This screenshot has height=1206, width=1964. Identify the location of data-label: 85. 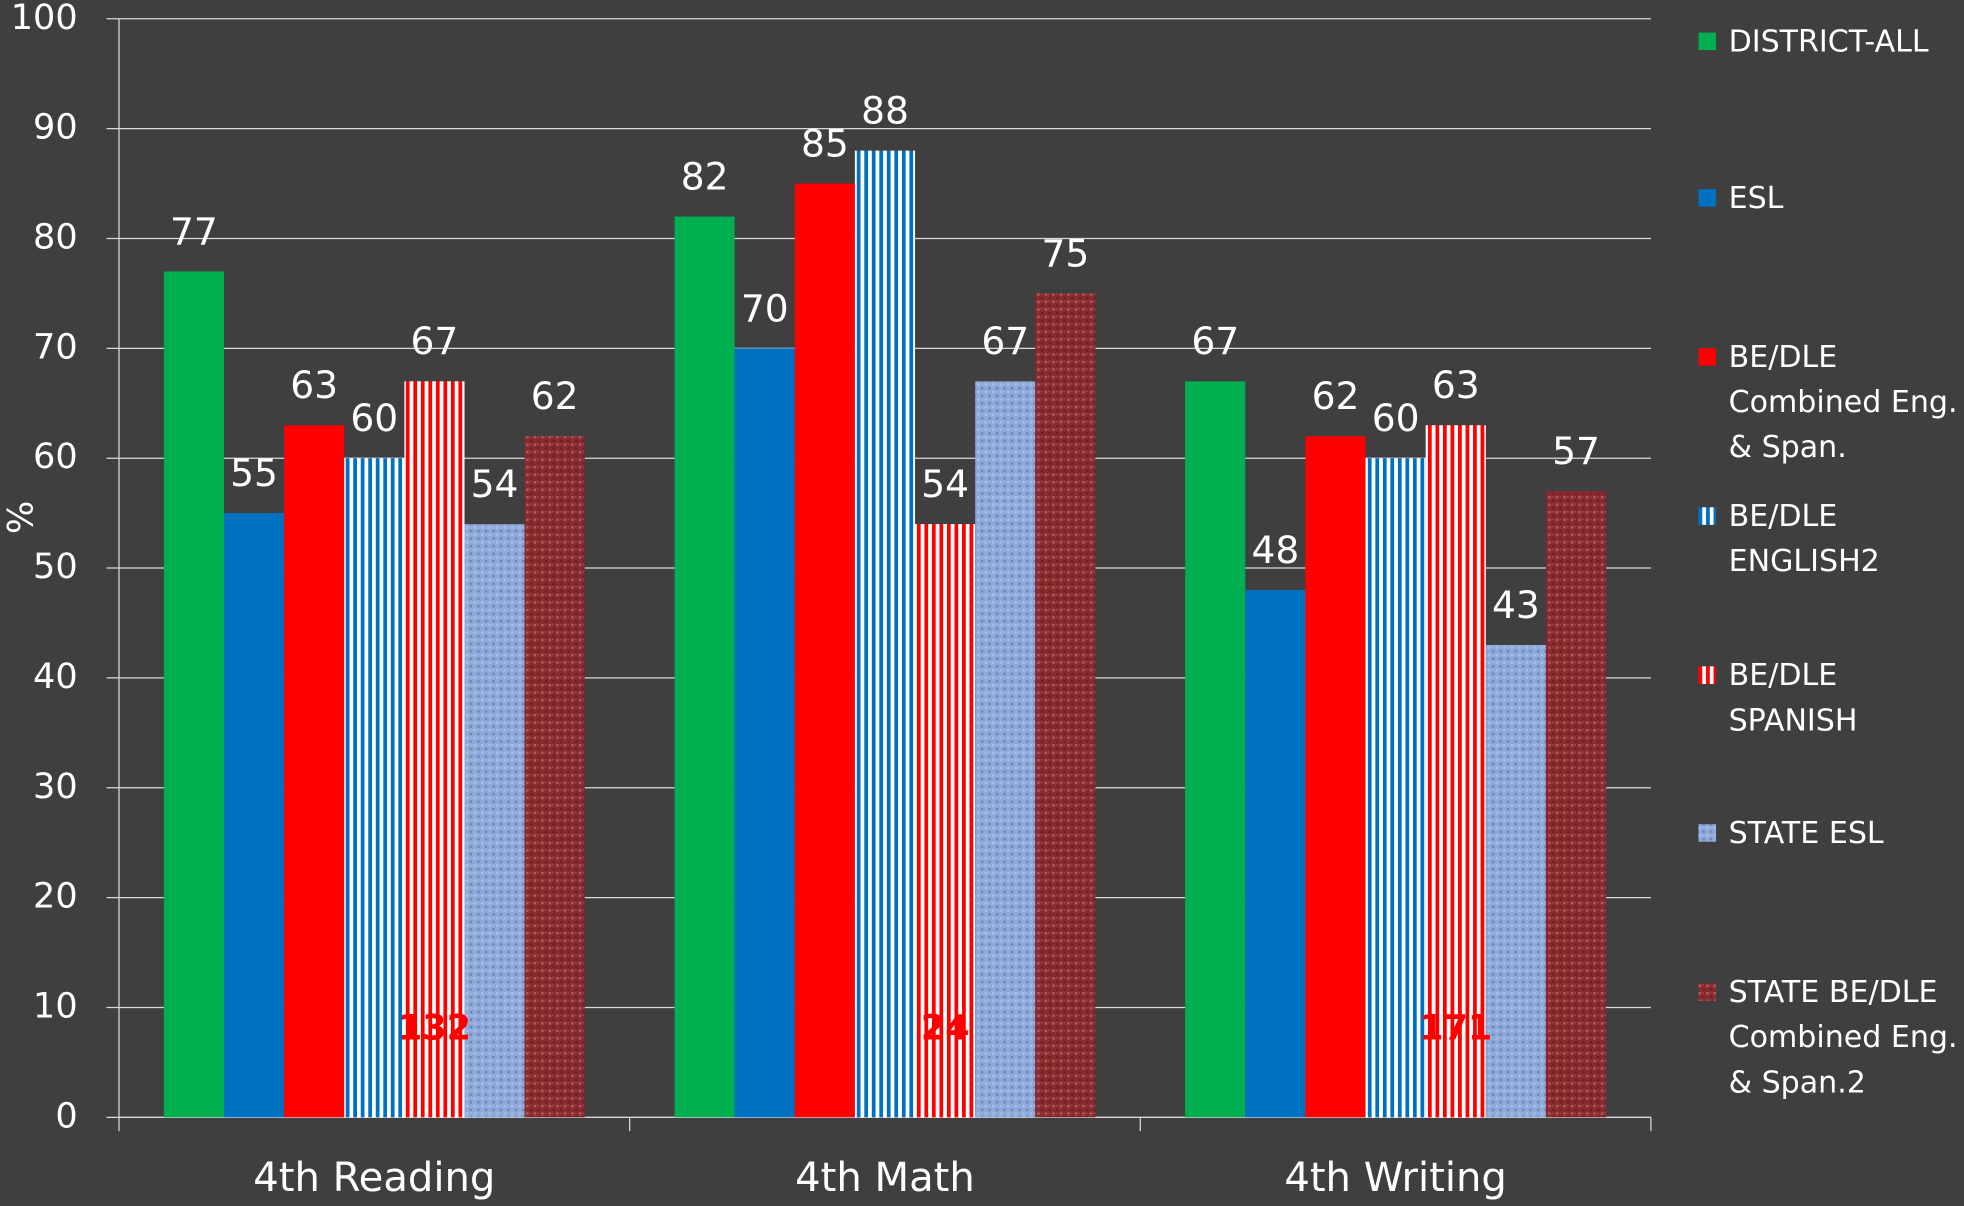
(825, 143).